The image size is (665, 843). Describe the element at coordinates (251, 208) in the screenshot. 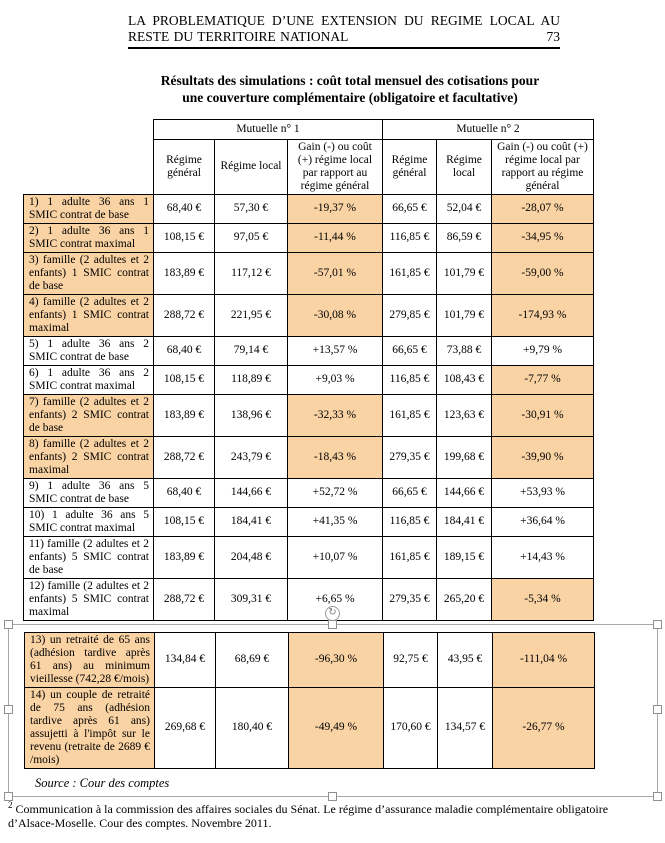

I see `m1-regime-local: 57,30 €` at that location.